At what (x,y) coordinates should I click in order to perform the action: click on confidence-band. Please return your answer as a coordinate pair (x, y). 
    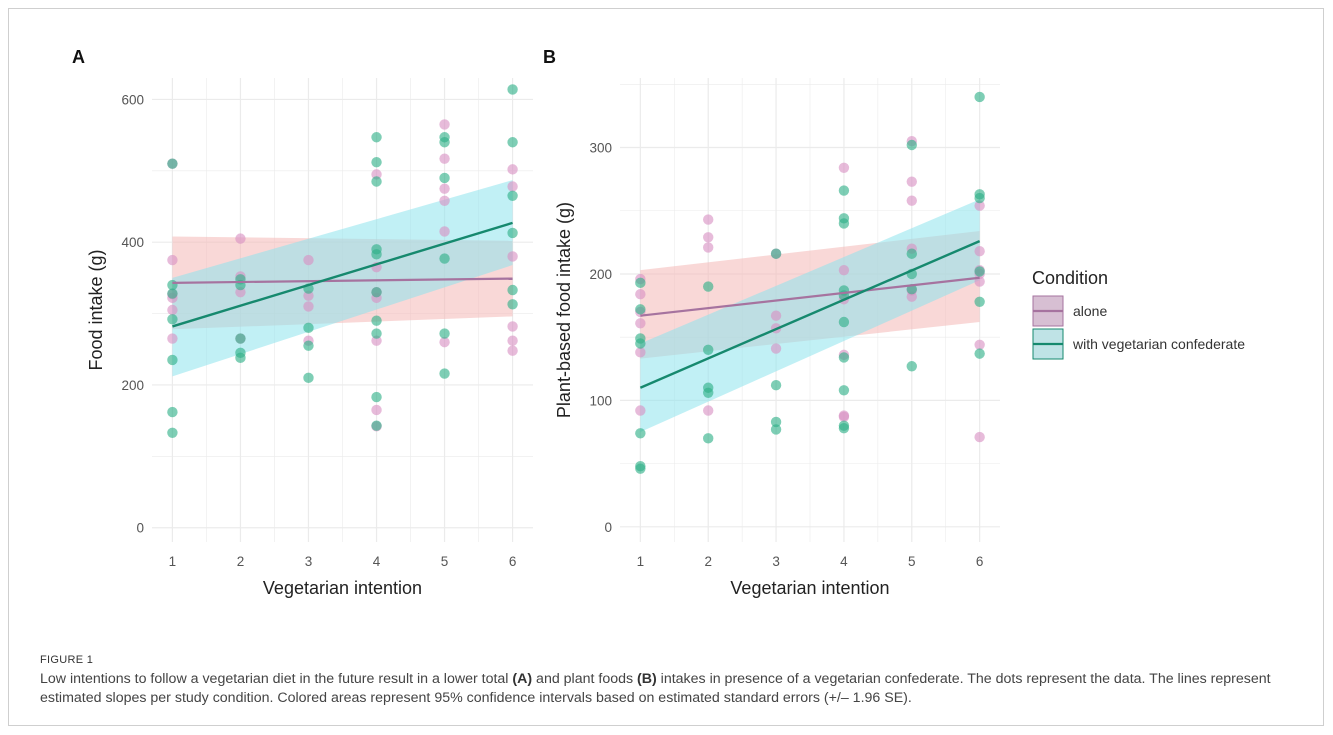
    Looking at the image, I should click on (342, 278).